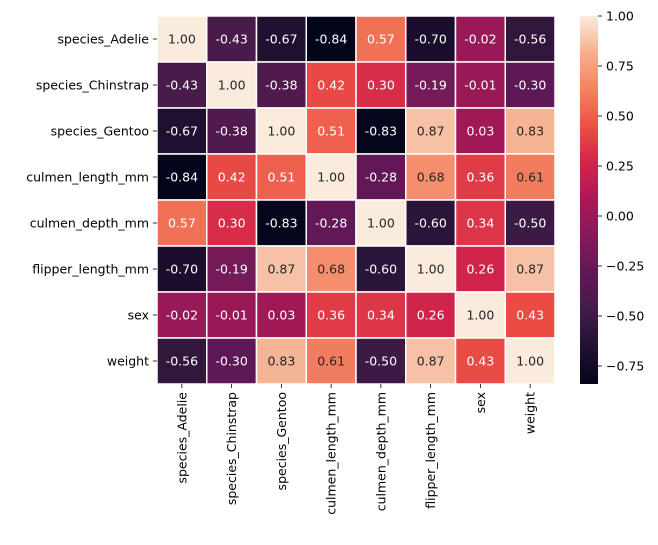  I want to click on y-tick-label: weight, so click(128, 361).